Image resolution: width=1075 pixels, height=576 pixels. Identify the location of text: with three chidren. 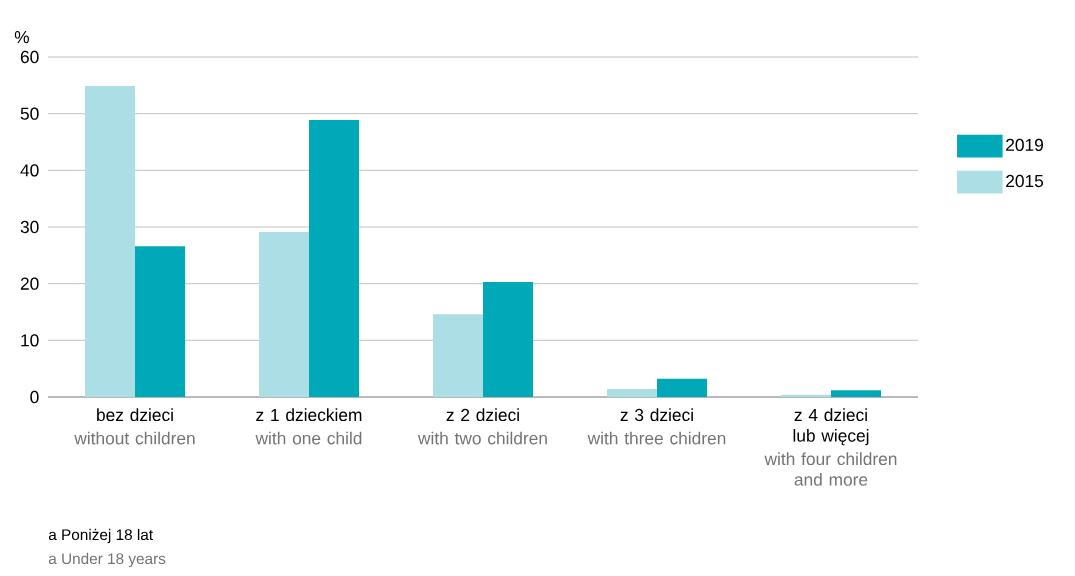
(656, 438).